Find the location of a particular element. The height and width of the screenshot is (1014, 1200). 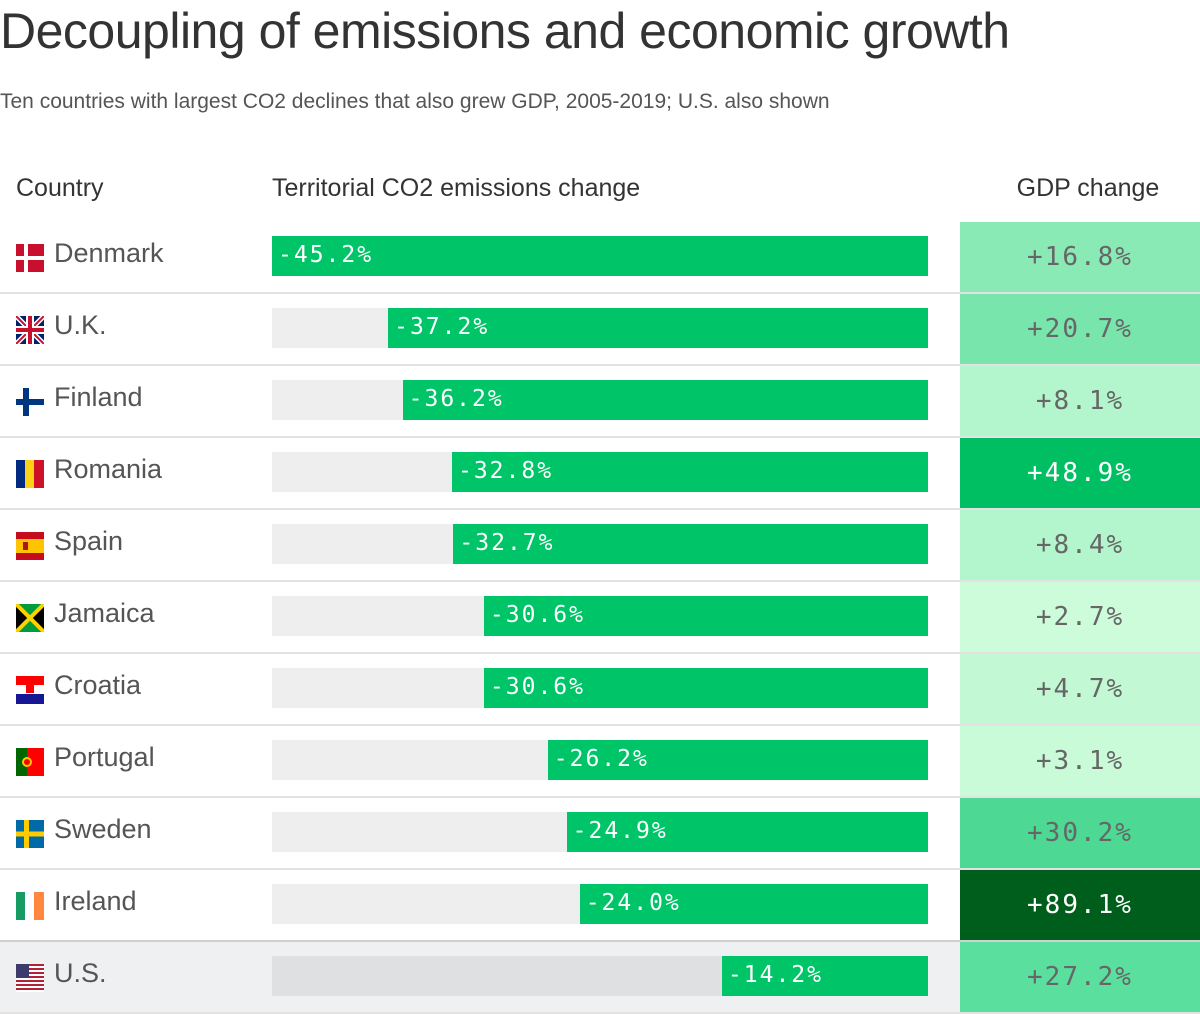

co2-bar-track: -24.0% is located at coordinates (600, 904).